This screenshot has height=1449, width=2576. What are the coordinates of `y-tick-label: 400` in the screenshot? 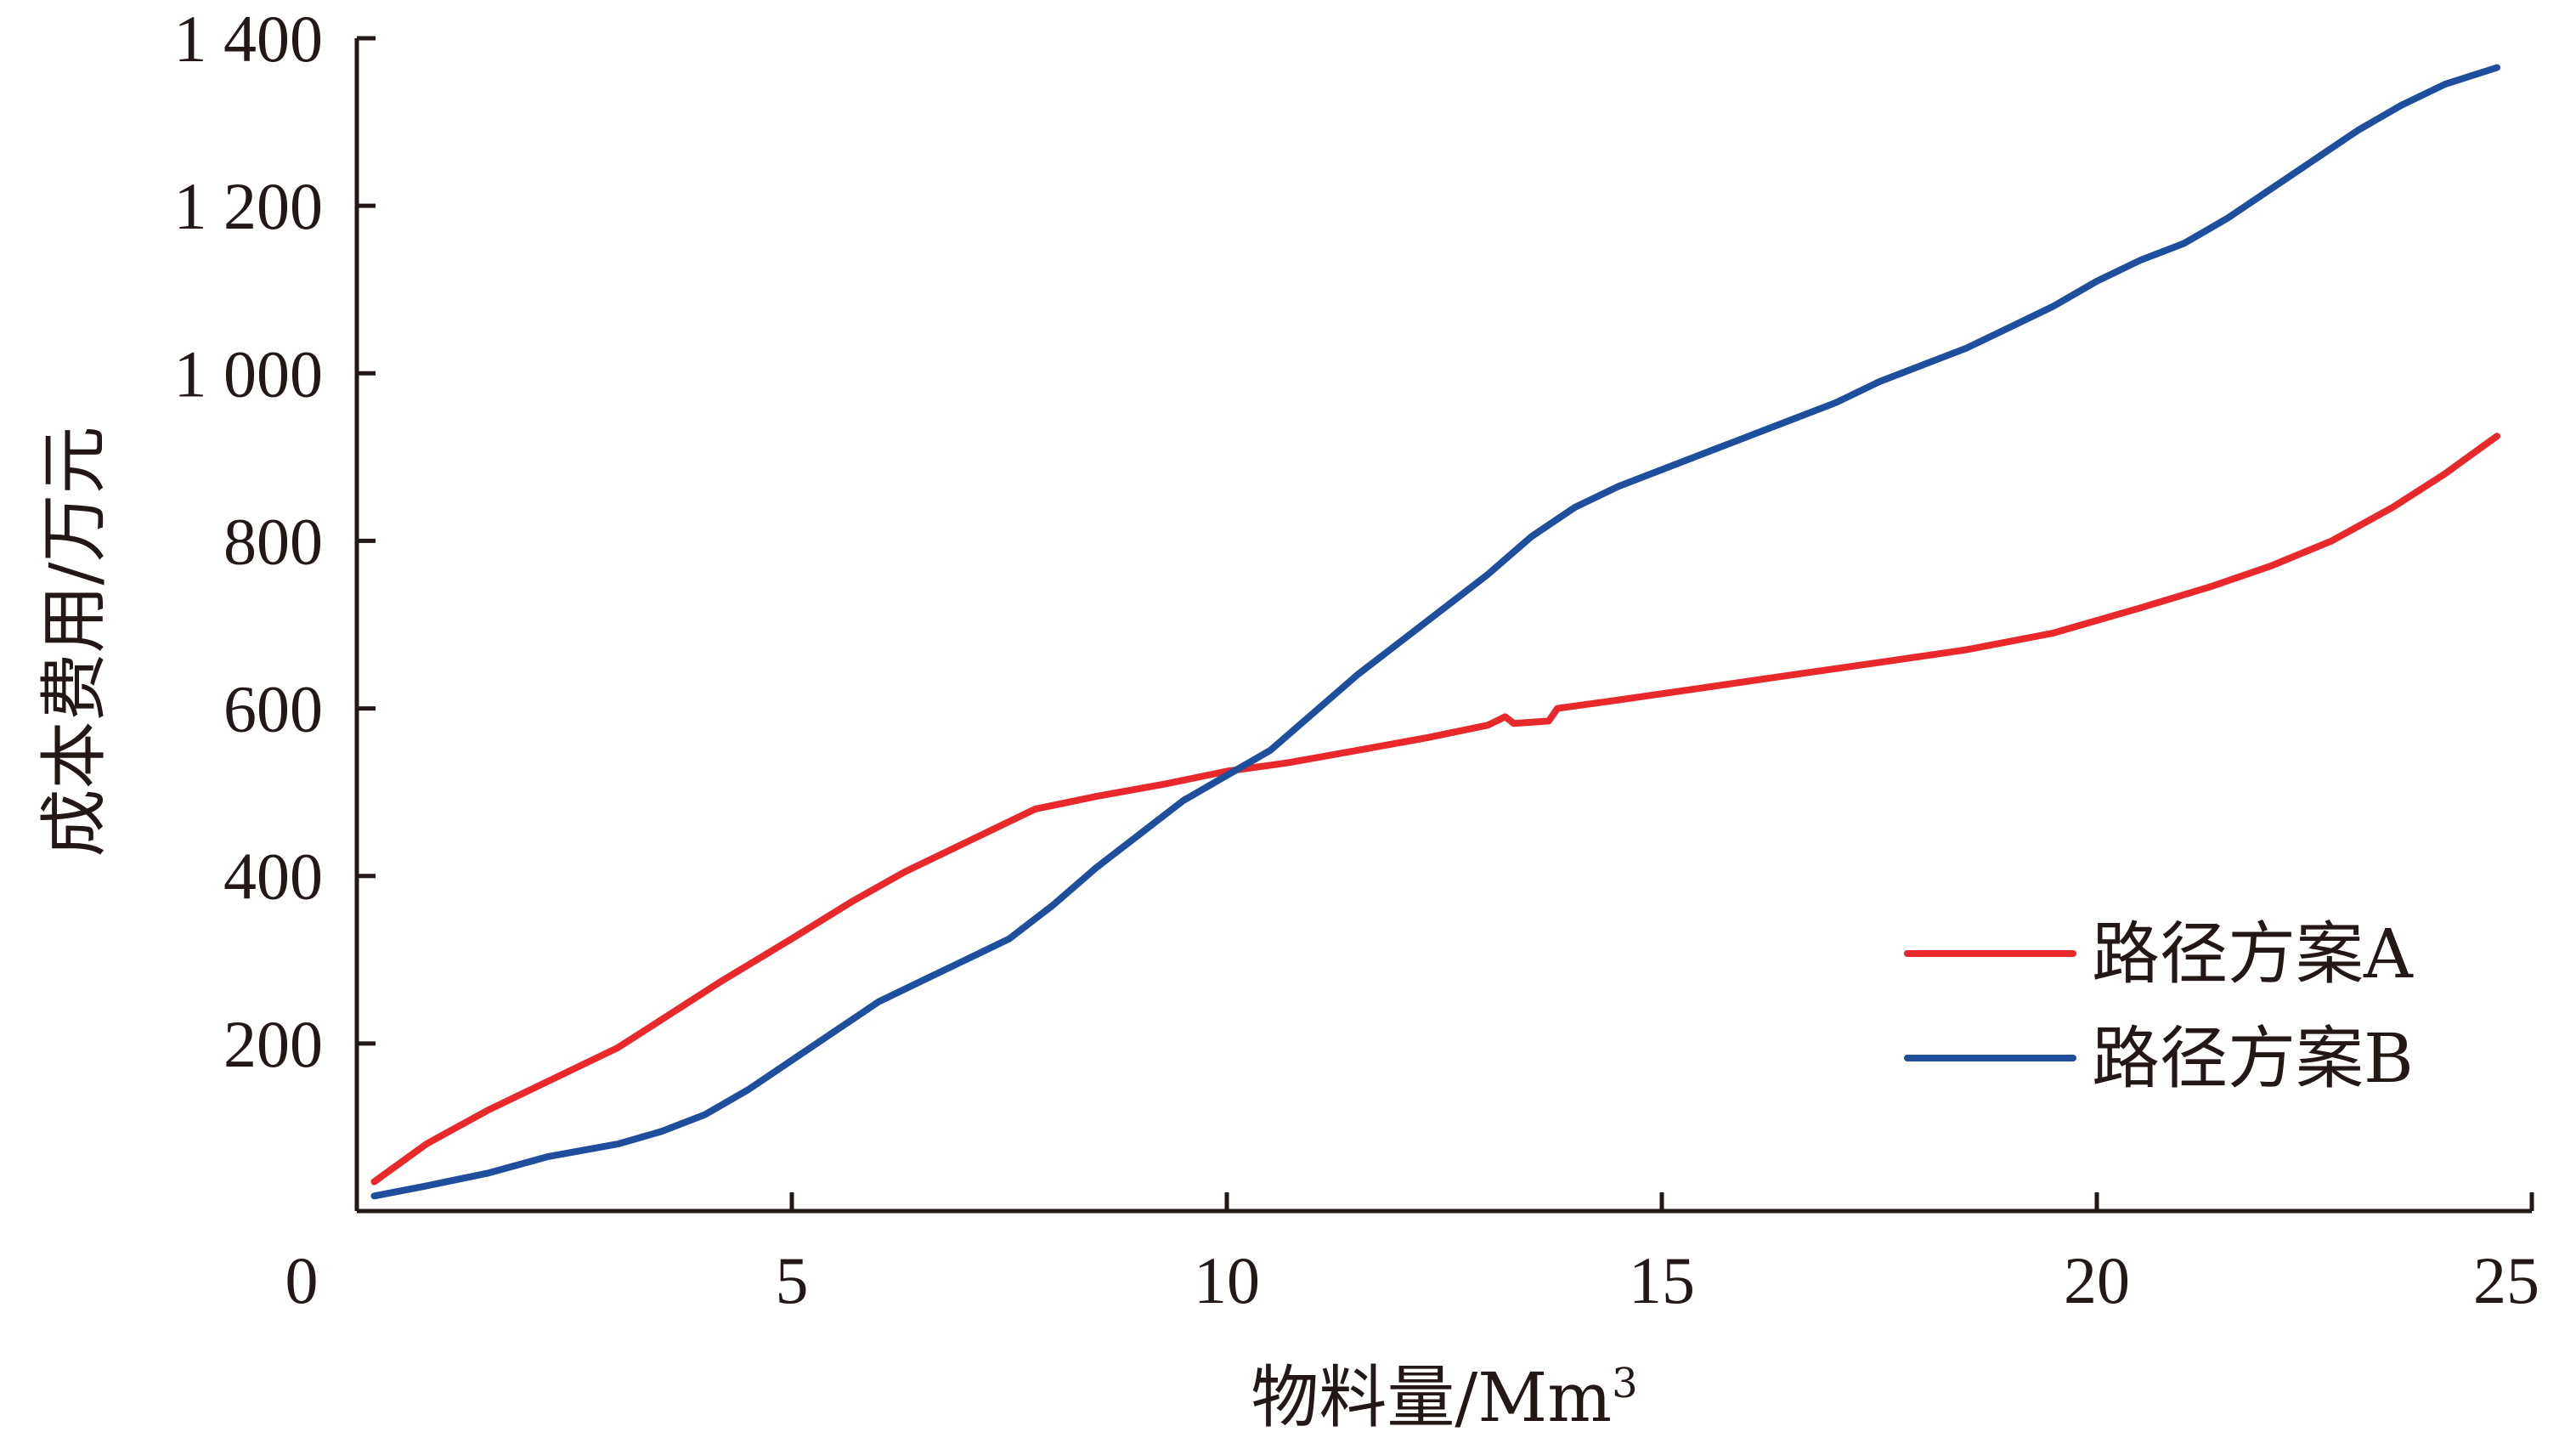 It's located at (273, 877).